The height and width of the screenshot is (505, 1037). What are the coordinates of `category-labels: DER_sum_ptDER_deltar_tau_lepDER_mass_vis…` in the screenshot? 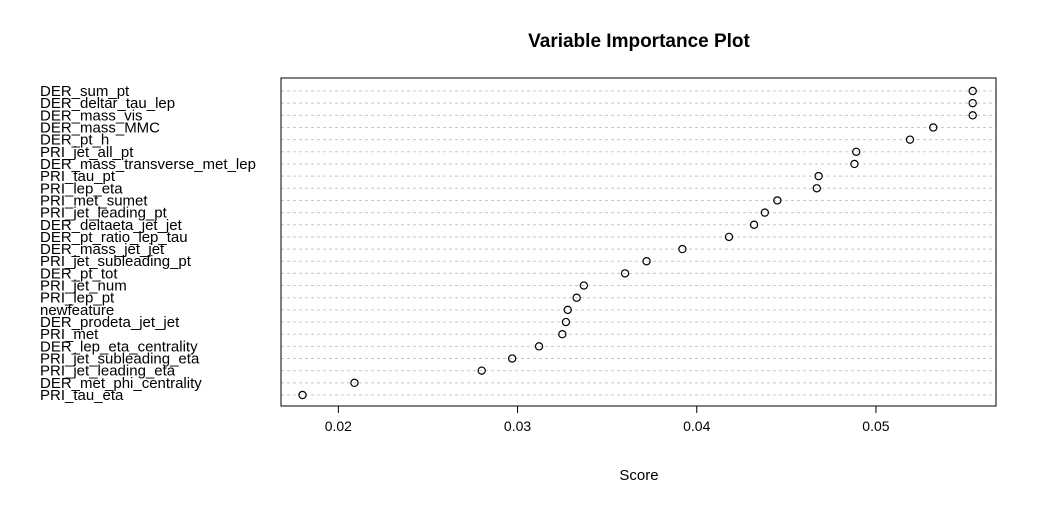 It's located at (148, 243).